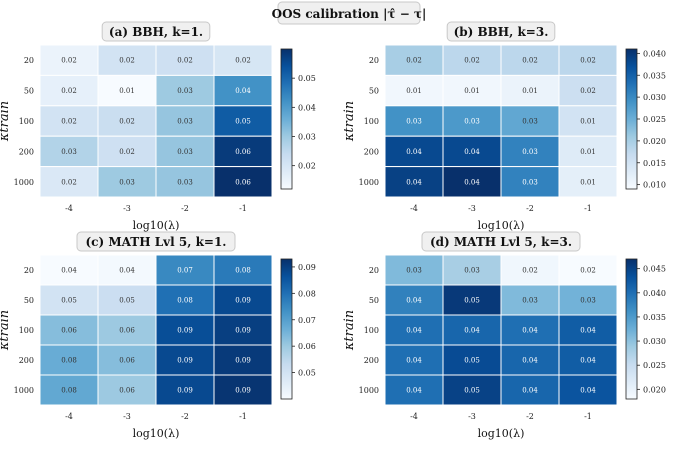 Image resolution: width=698 pixels, height=452 pixels. What do you see at coordinates (69, 122) in the screenshot?
I see `cell-label-r2-c0: 0.02` at bounding box center [69, 122].